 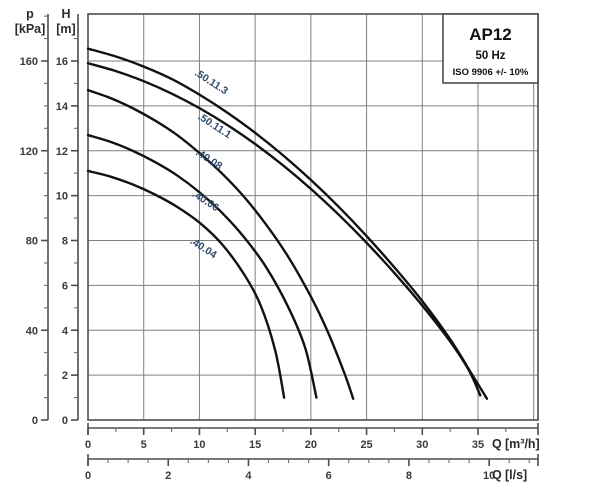 What do you see at coordinates (62, 197) in the screenshot?
I see `head-axis-tick-label: 10` at bounding box center [62, 197].